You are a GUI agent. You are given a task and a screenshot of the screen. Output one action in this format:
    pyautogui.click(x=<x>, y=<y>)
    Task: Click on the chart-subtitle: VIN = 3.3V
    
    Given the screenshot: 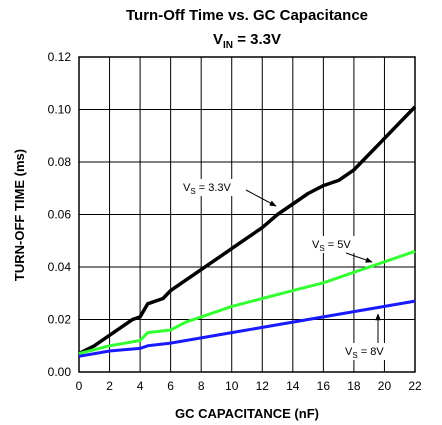 What is the action you would take?
    pyautogui.click(x=247, y=41)
    